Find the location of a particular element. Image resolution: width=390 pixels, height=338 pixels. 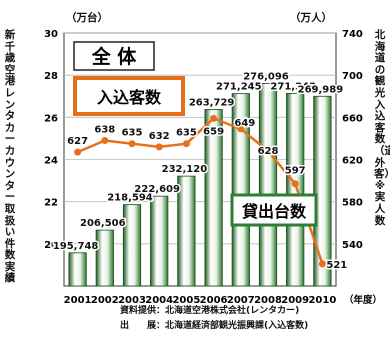

title-box-label: 全 体 is located at coordinates (114, 56).